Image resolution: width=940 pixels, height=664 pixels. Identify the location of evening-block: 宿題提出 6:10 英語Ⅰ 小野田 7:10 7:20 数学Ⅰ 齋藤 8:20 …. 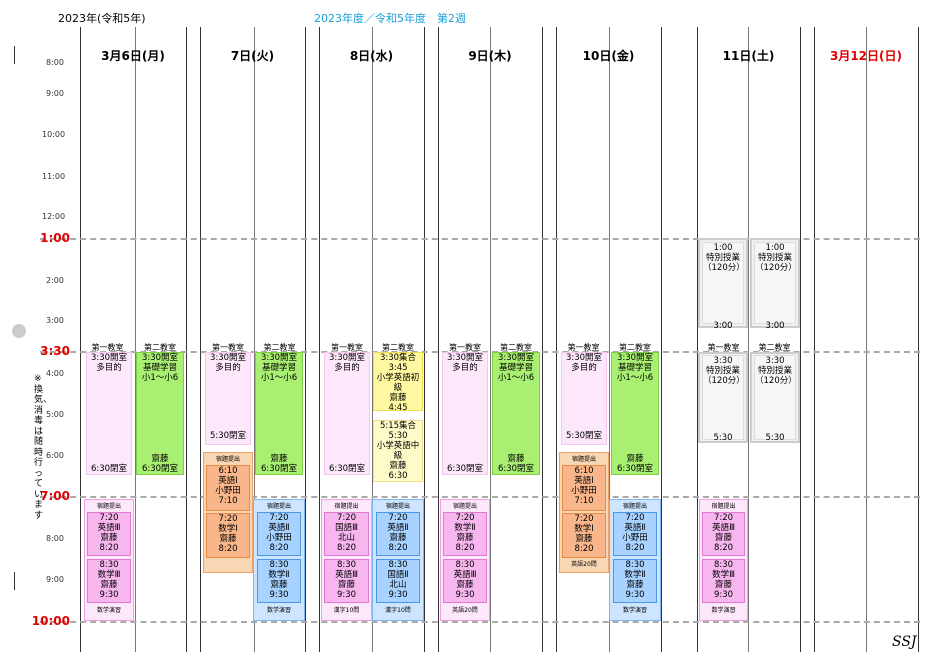
(584, 512).